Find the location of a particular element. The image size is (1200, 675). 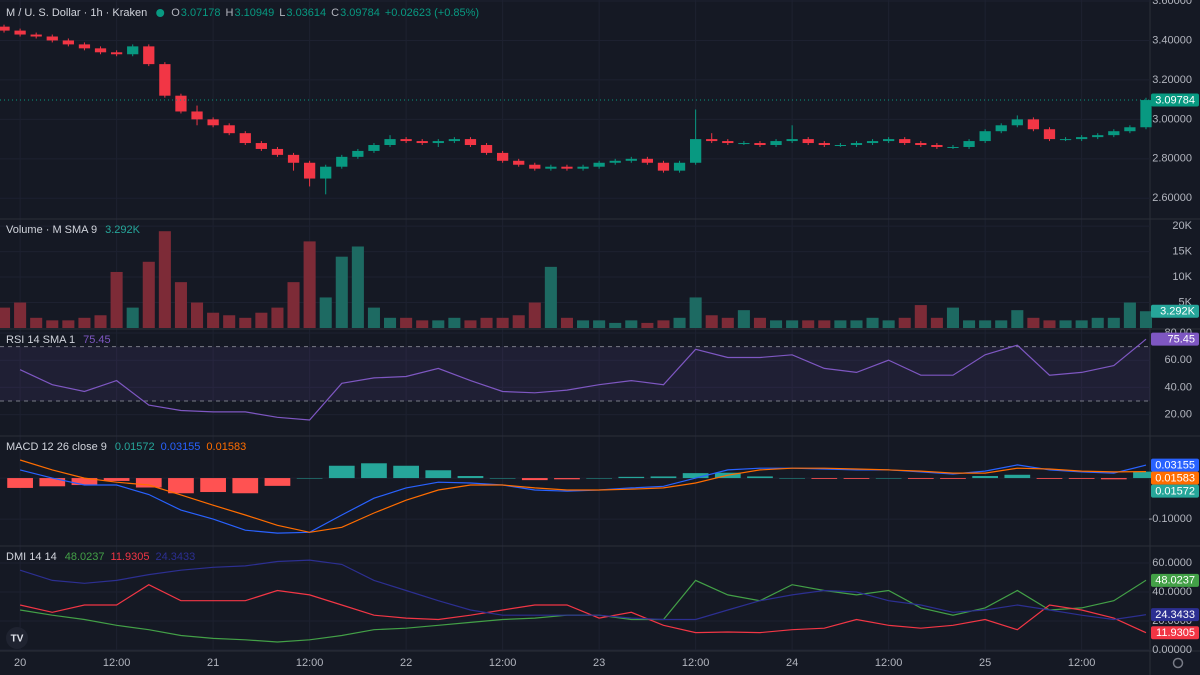

x-tick-label: 23 is located at coordinates (599, 663).